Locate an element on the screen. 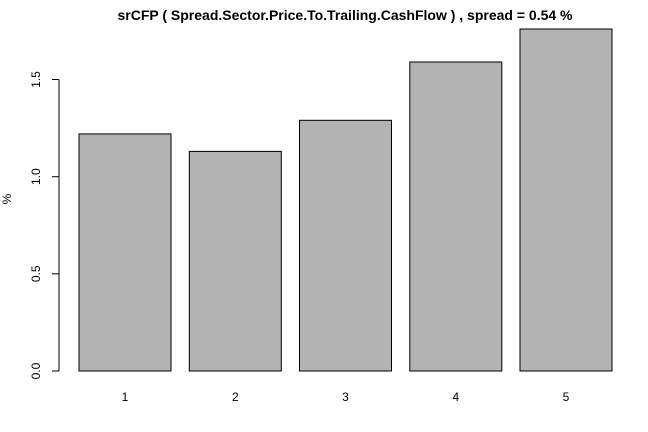  y-tick-label: 1.0 is located at coordinates (36, 176).